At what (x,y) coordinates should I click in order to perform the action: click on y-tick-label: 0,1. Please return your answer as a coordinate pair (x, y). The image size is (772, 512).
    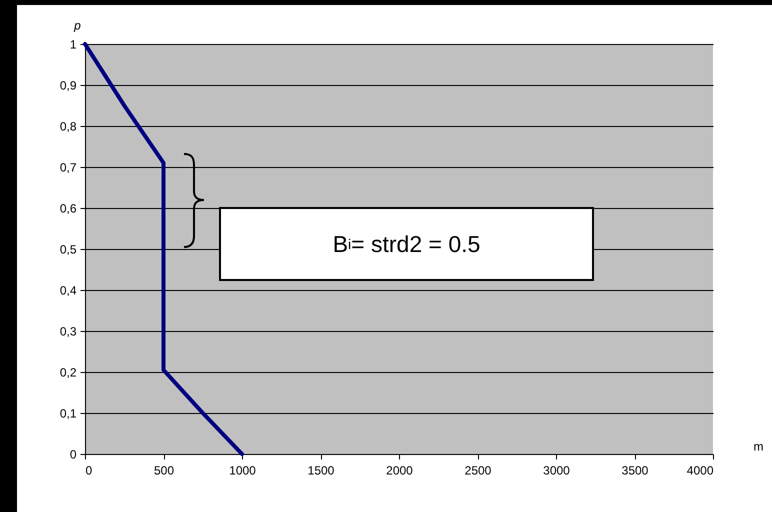
    Looking at the image, I should click on (68, 413).